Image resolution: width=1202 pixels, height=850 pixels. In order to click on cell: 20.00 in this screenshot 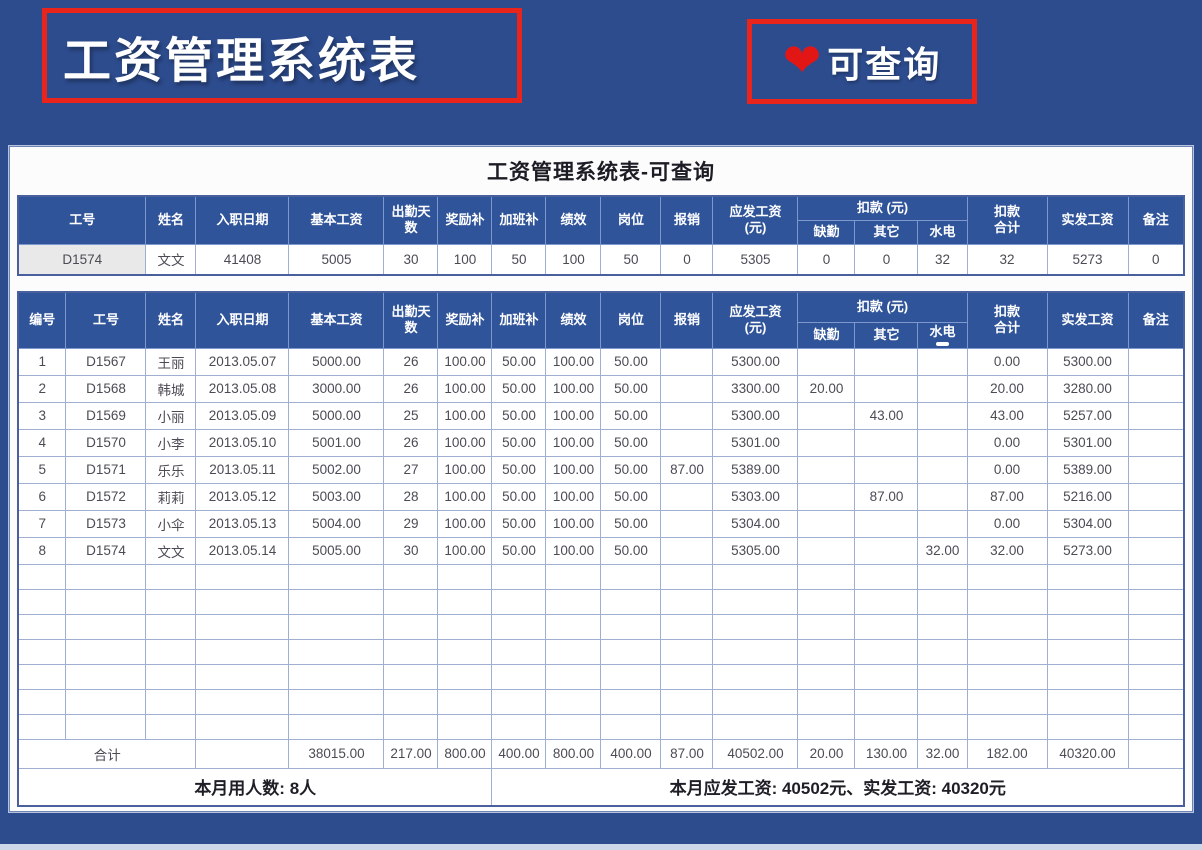, I will do `click(1007, 388)`.